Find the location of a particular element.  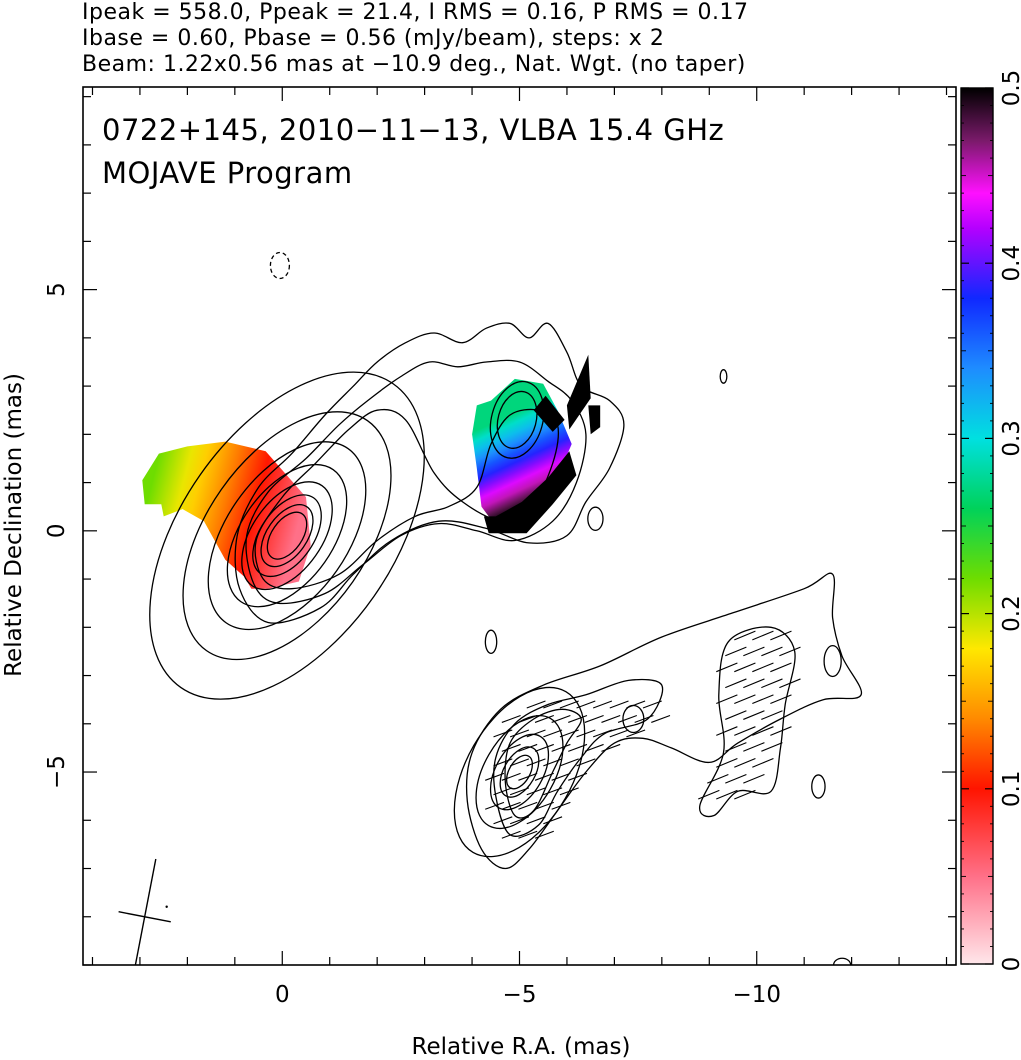

y-axis-label: Relative Declination (mas) is located at coordinates (14, 525).